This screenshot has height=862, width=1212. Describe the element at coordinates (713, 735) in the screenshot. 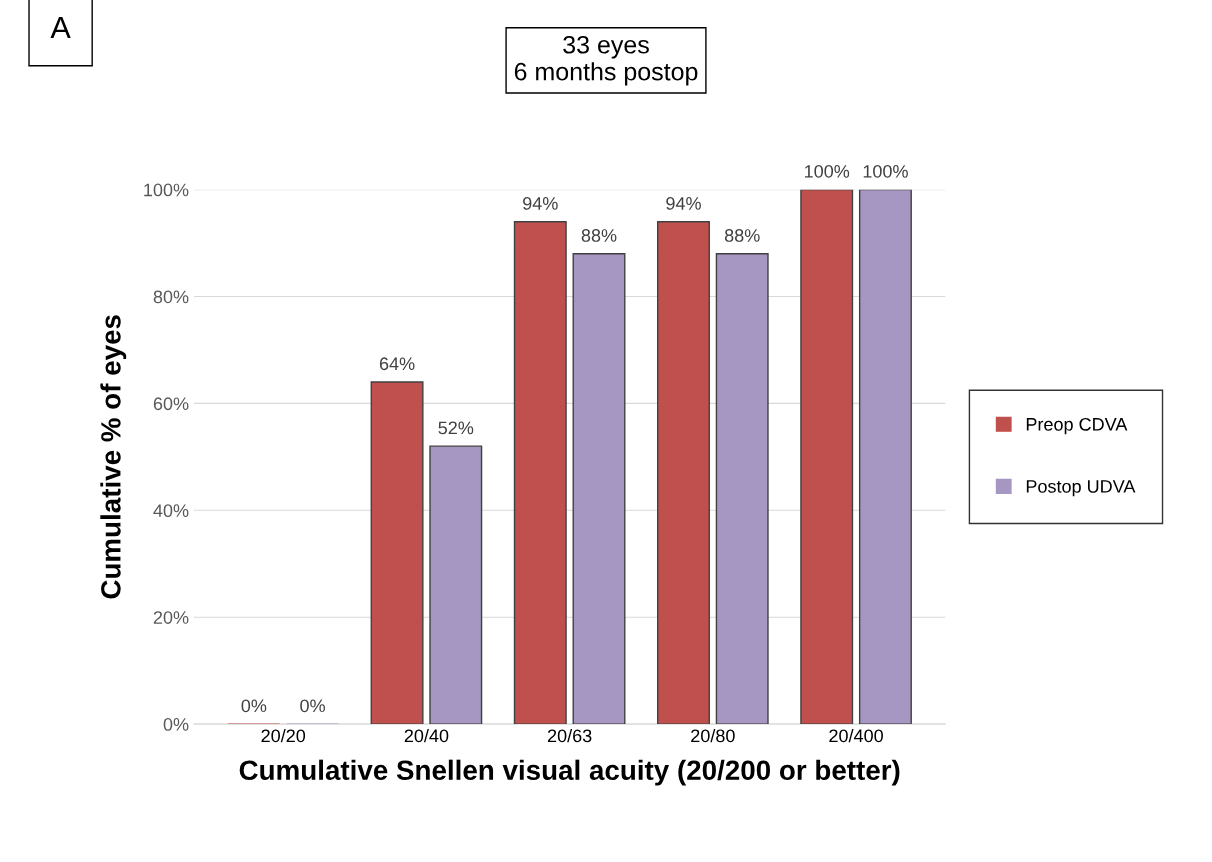

I see `x-tick-label: 20/80` at that location.